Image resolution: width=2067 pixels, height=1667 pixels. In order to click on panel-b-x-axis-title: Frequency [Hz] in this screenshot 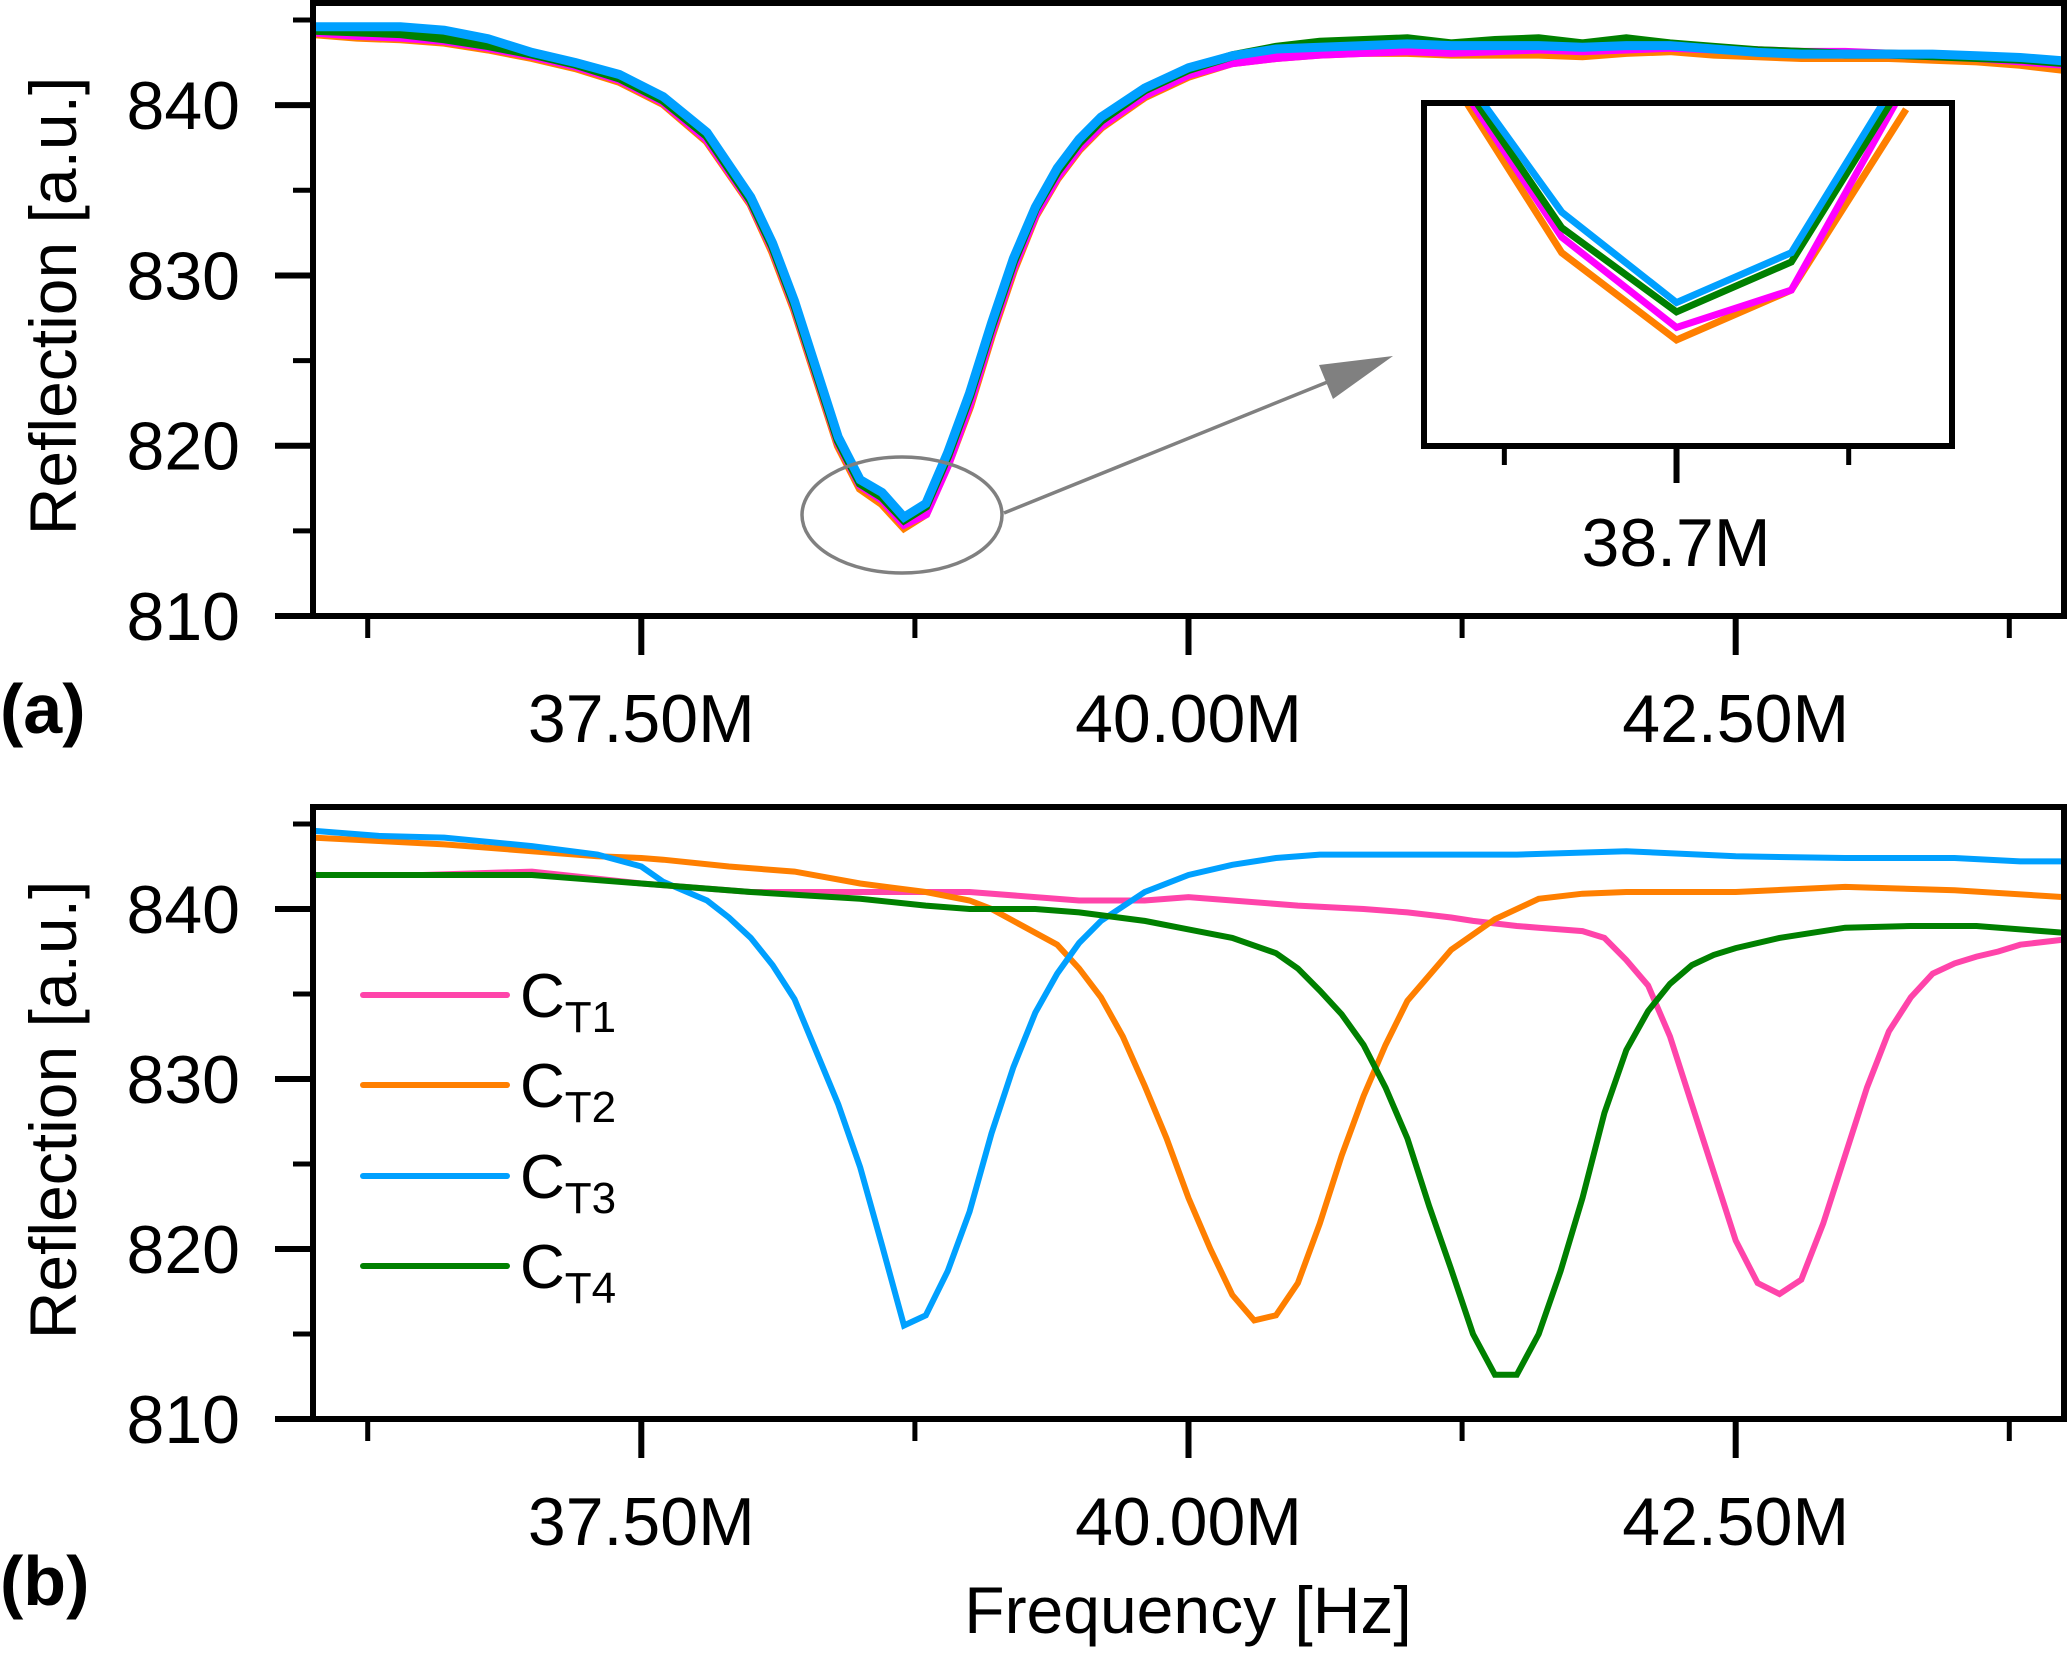, I will do `click(1188, 1610)`.